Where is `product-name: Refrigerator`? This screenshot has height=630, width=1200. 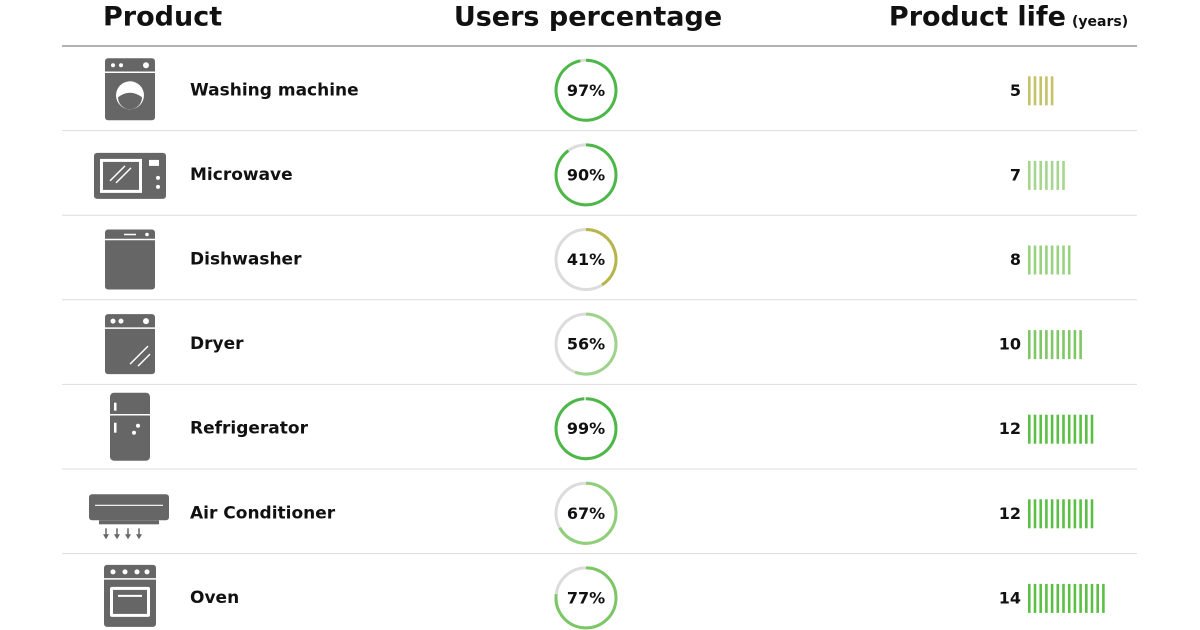
product-name: Refrigerator is located at coordinates (249, 429).